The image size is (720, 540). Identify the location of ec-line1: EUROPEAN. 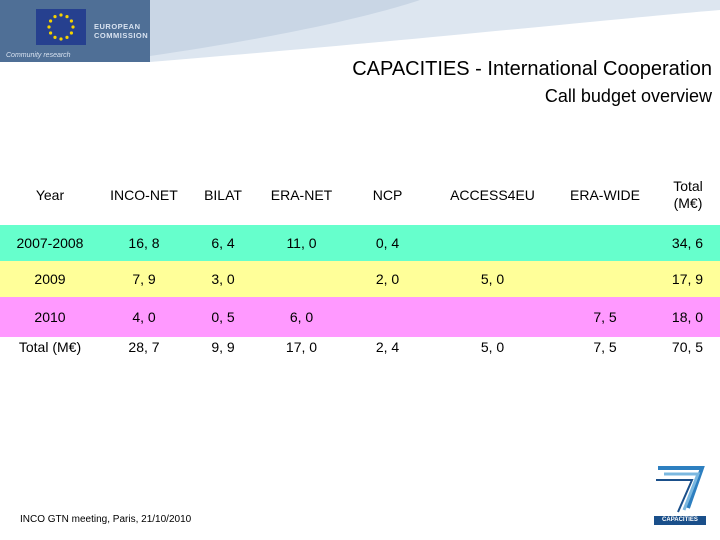
(117, 26).